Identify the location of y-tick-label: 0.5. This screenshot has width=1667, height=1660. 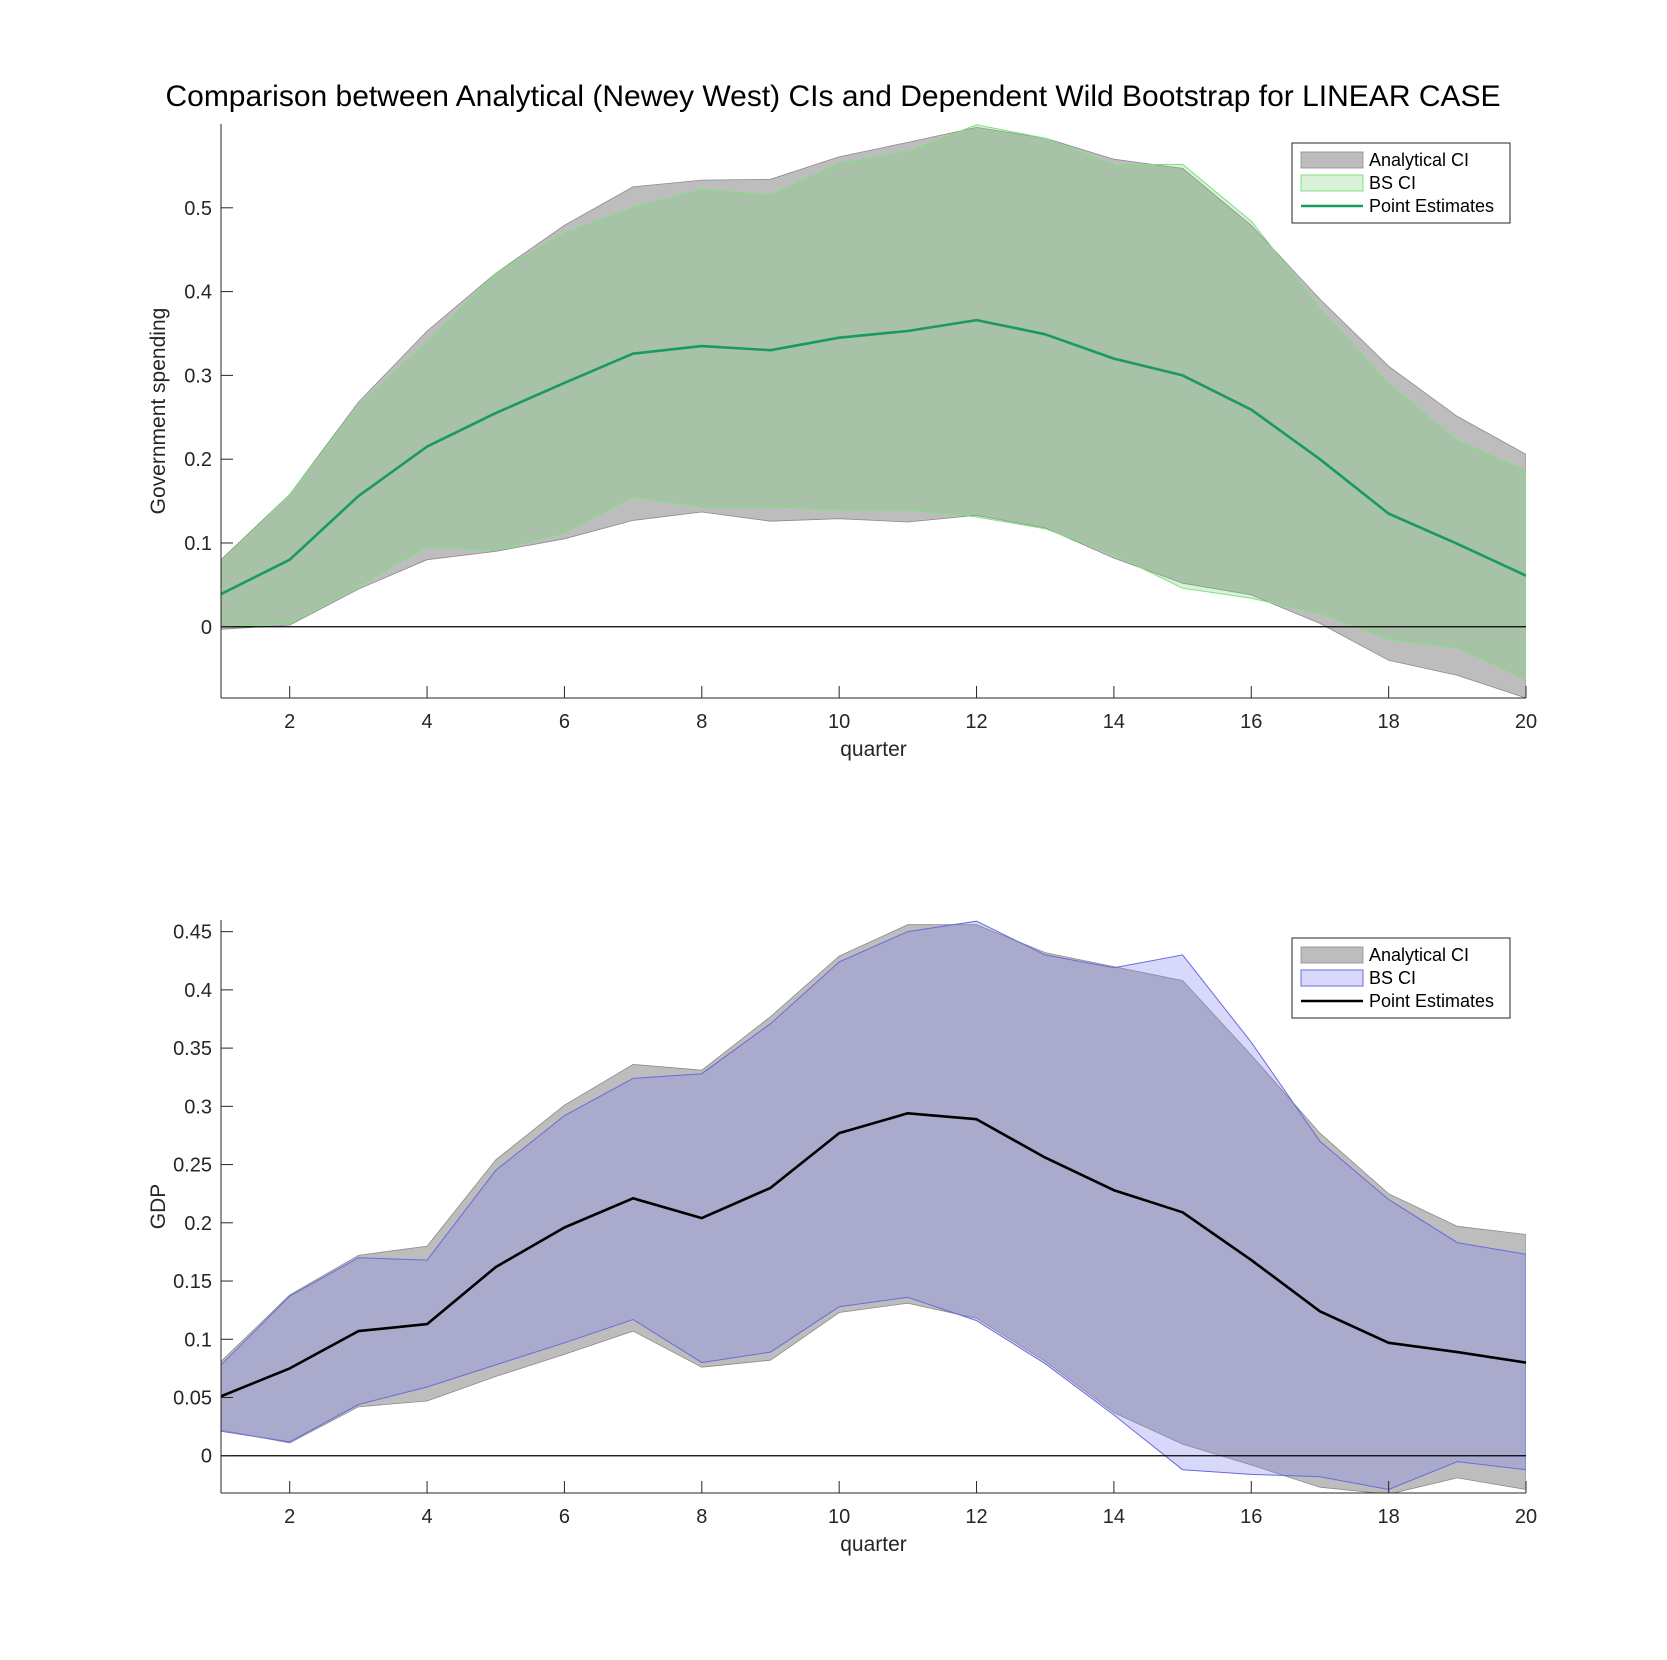
(198, 209).